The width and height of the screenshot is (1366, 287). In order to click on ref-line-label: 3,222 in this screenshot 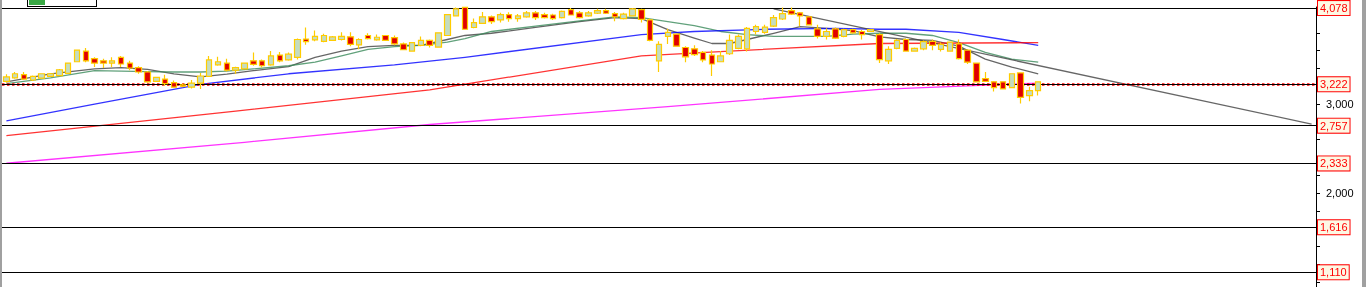, I will do `click(1334, 84)`.